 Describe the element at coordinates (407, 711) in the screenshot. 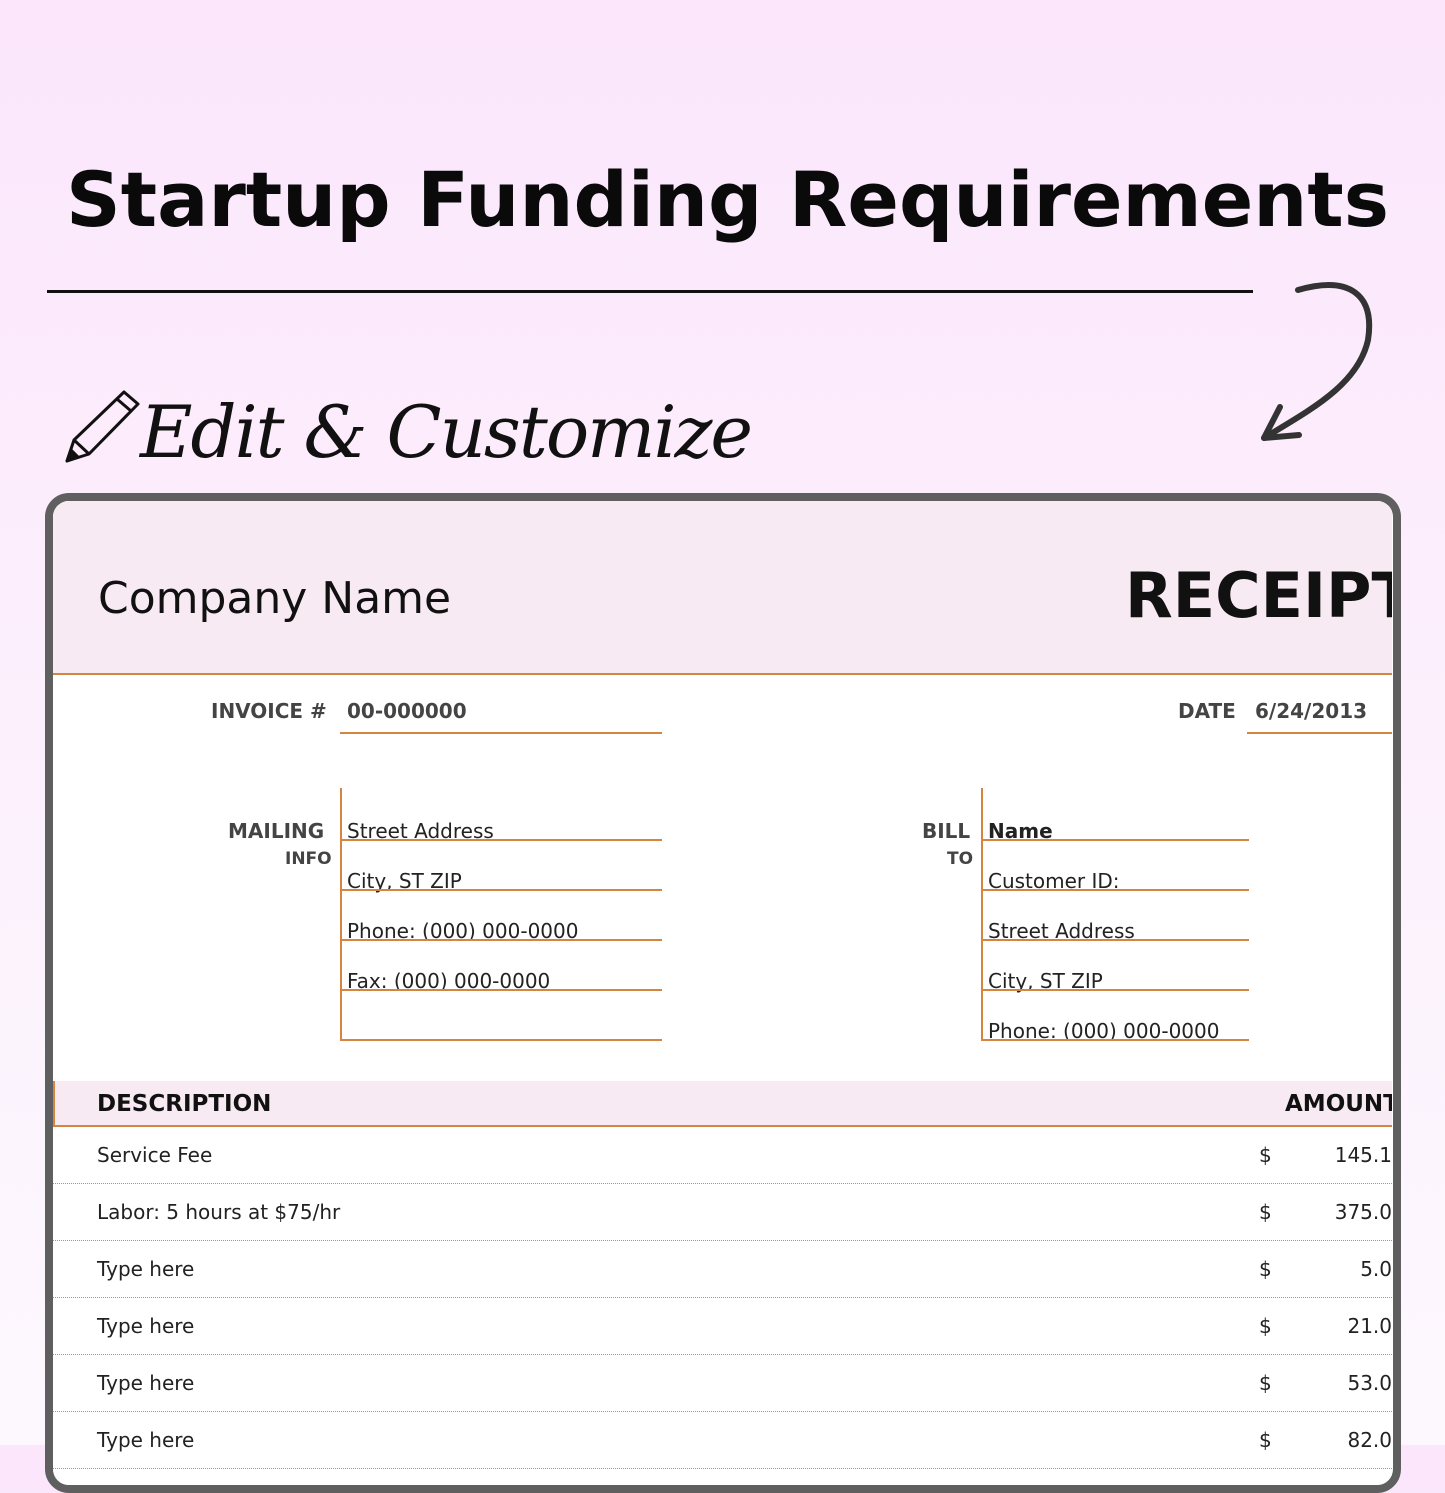

I see `invoice-number: 00-000000` at that location.